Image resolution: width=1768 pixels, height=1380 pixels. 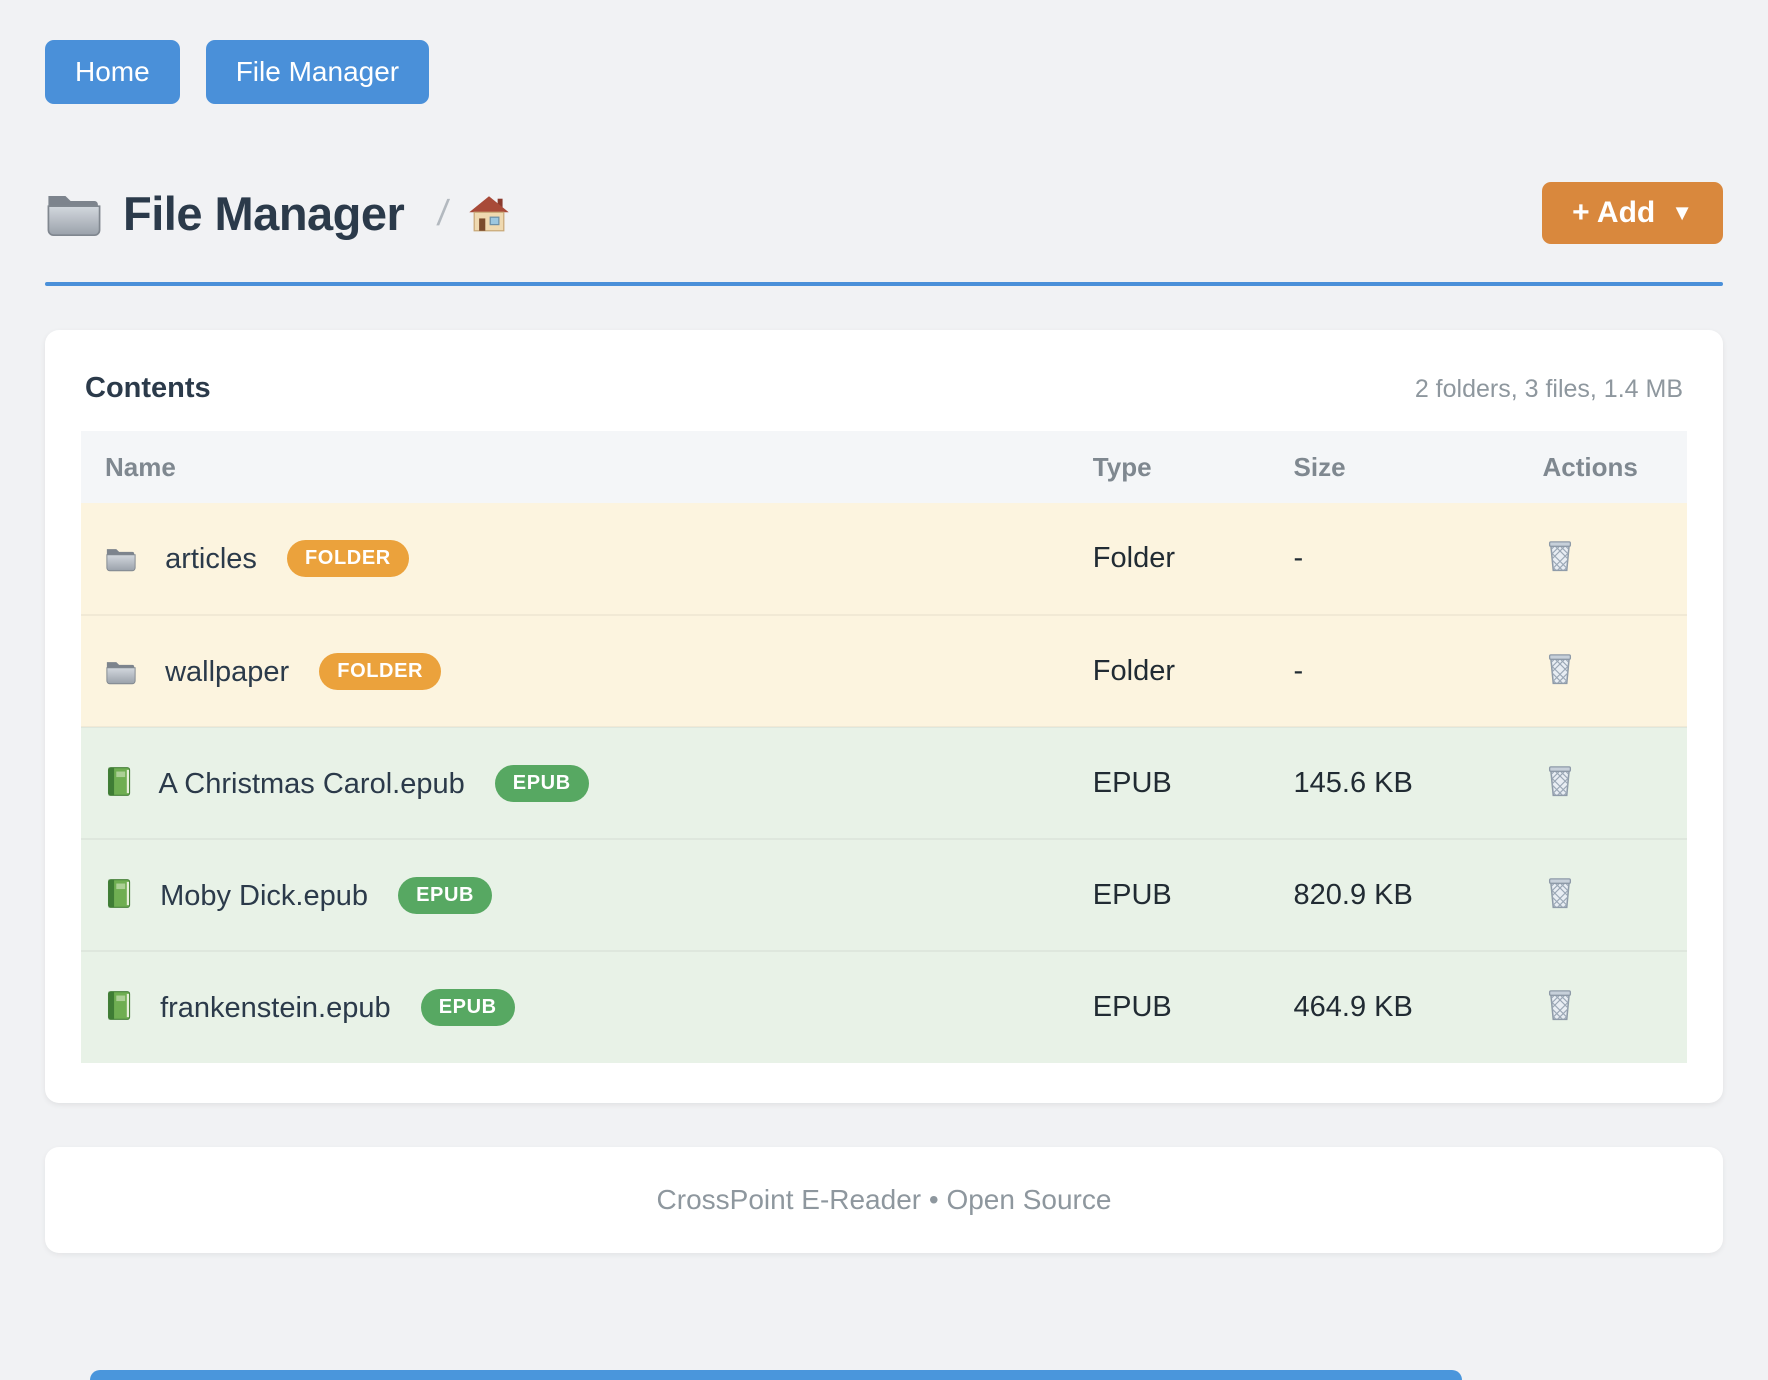 I want to click on add-button: + Add ▼, so click(x=1632, y=213).